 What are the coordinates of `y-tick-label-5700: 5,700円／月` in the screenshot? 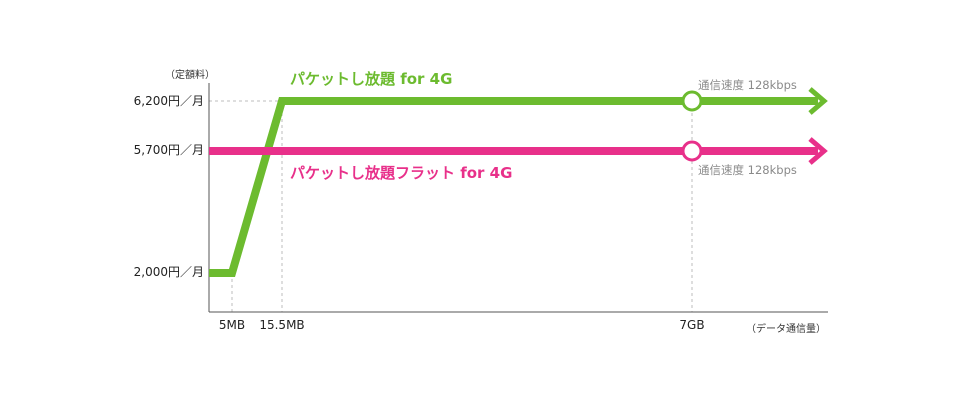 It's located at (169, 150).